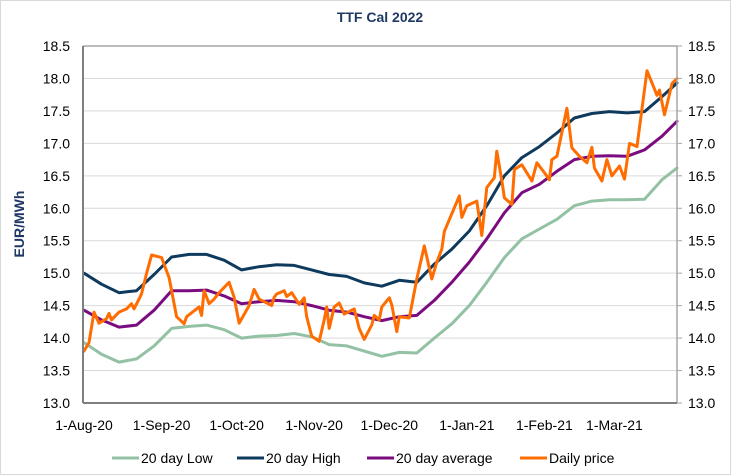  Describe the element at coordinates (162, 425) in the screenshot. I see `x-tick-label: 1-Sep-20` at that location.